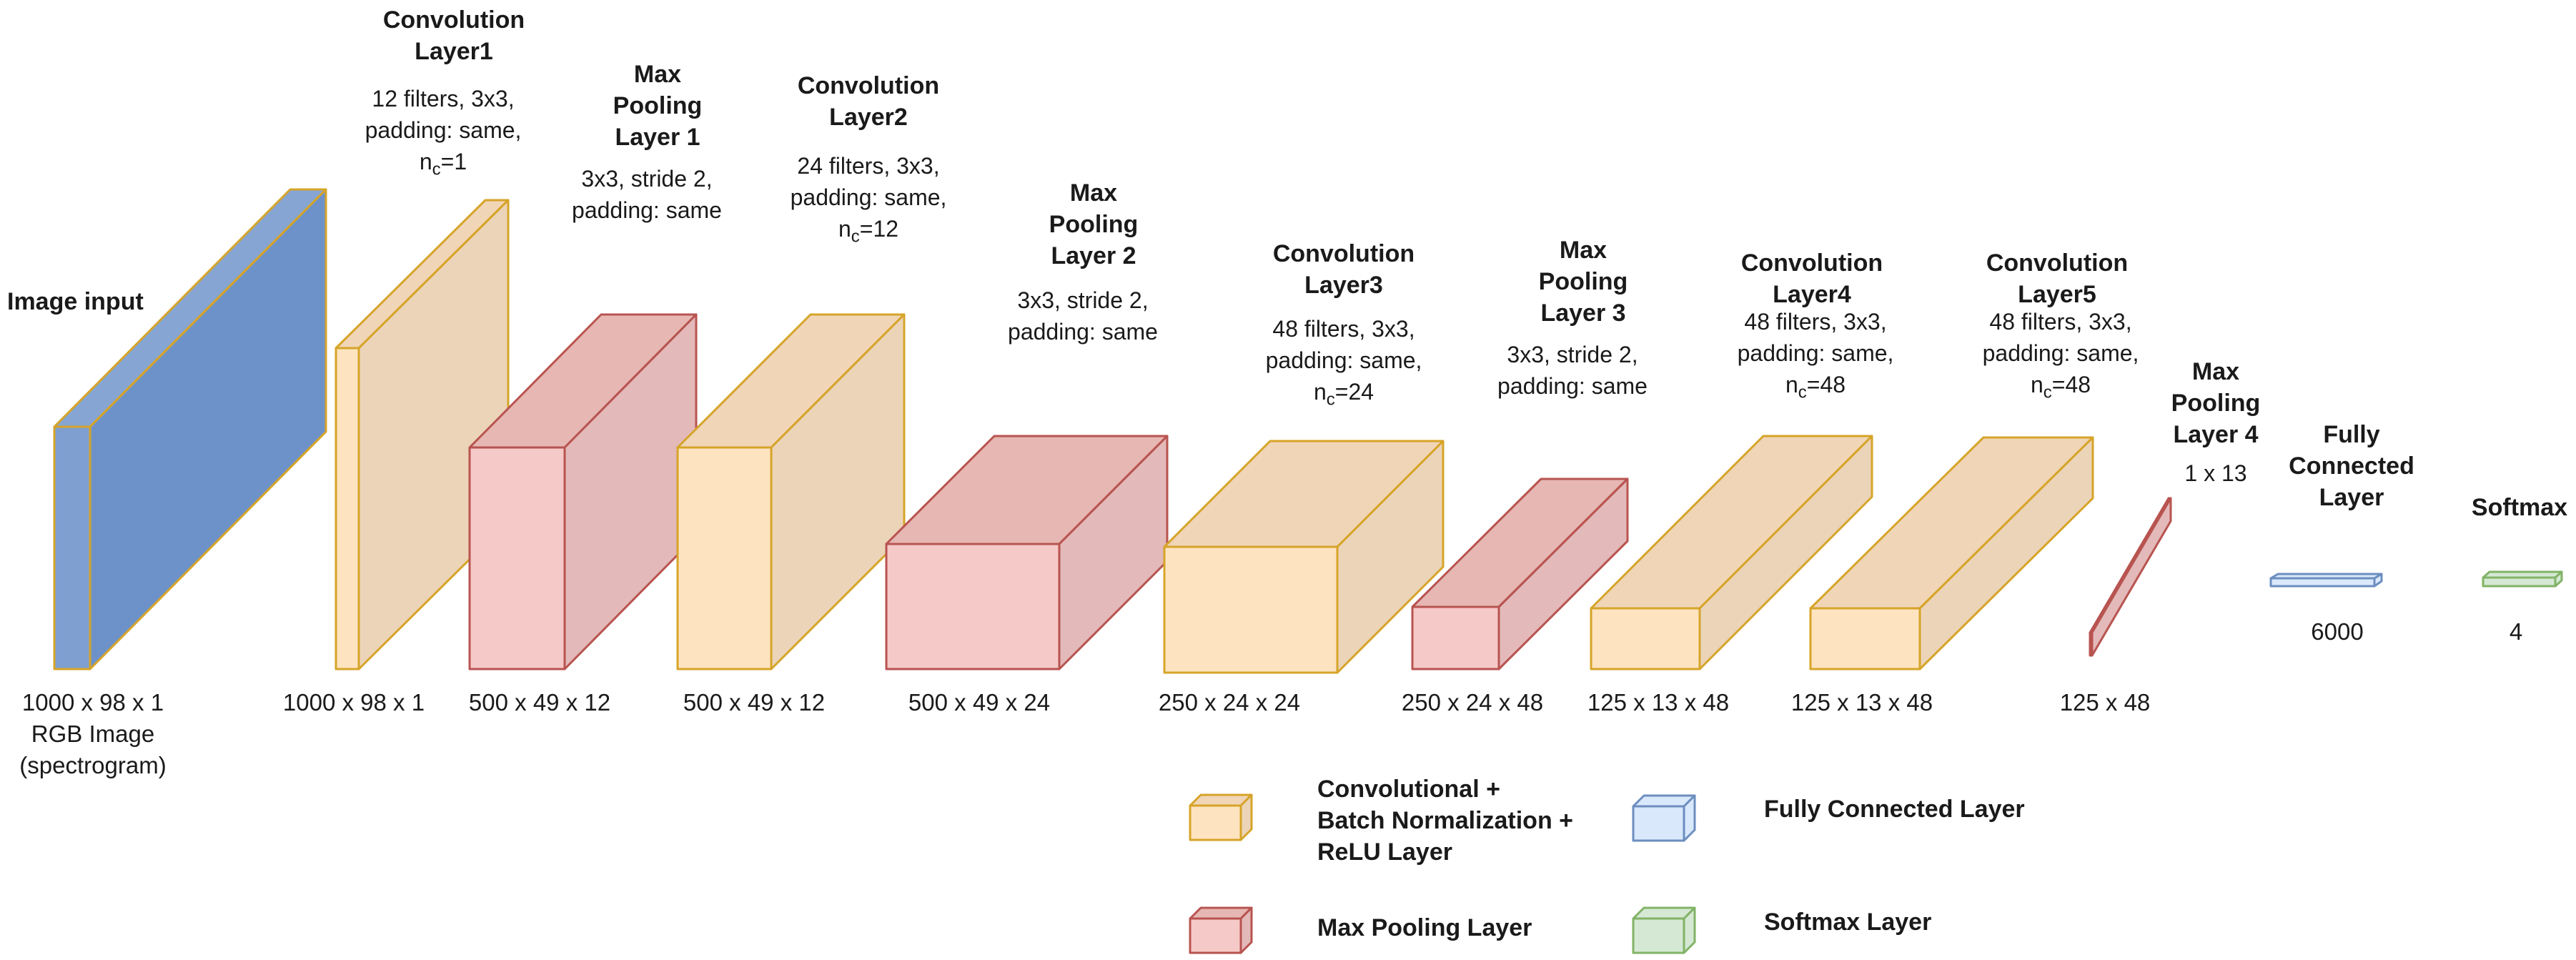 The height and width of the screenshot is (960, 2576). I want to click on pool-layer-2-desc: 3x3, stride 2, padding: same, so click(1083, 315).